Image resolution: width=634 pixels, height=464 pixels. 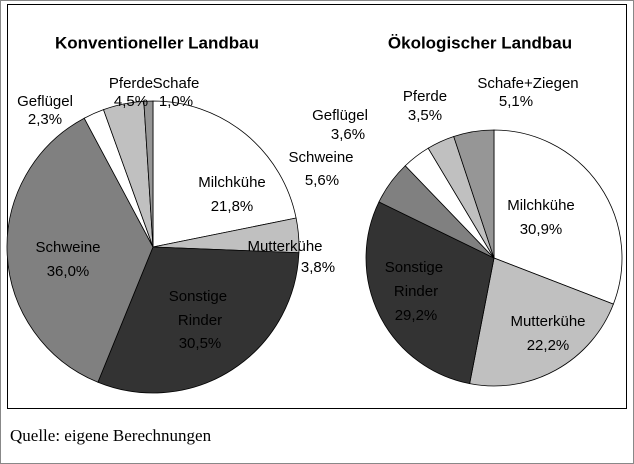 What do you see at coordinates (348, 134) in the screenshot?
I see `value-label: 3,6%` at bounding box center [348, 134].